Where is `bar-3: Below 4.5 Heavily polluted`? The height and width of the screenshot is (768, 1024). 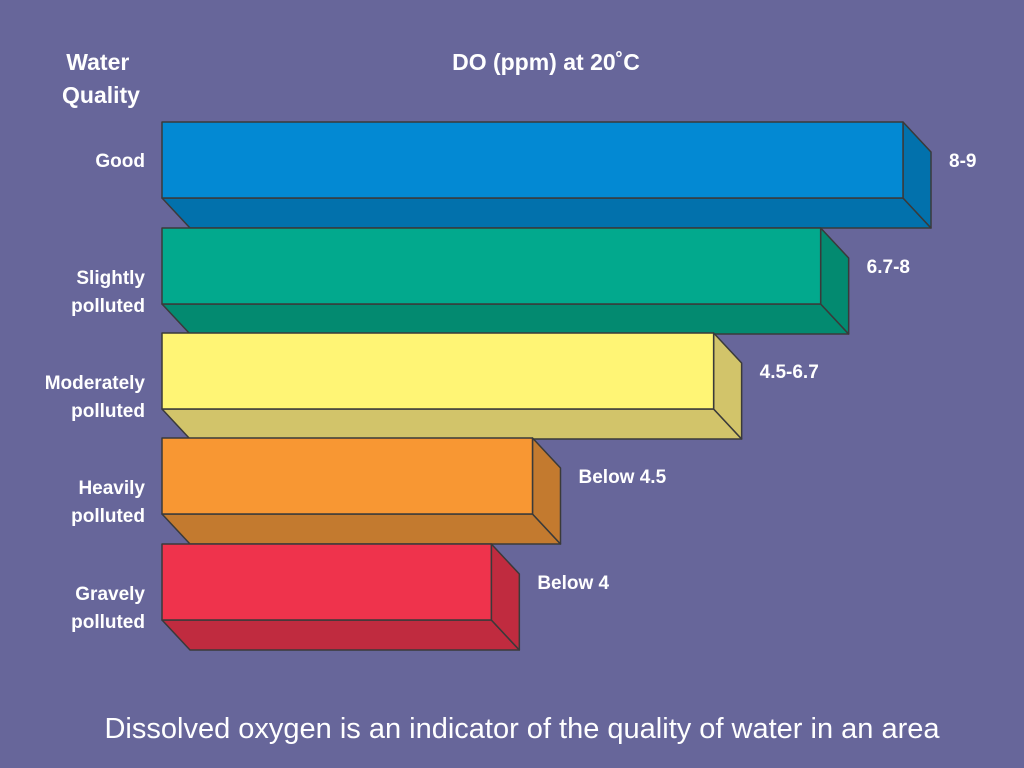
bar-3: Below 4.5 Heavily polluted is located at coordinates (369, 491).